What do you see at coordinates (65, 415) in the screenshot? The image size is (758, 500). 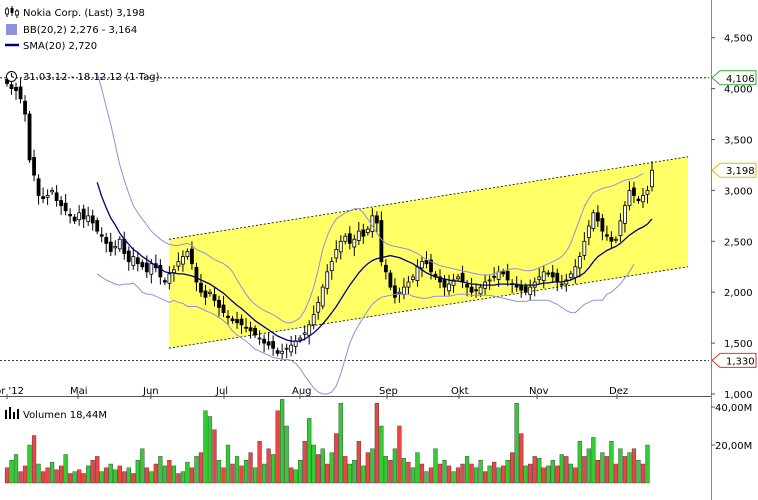 I see `volume-label: Volumen 18,44M` at bounding box center [65, 415].